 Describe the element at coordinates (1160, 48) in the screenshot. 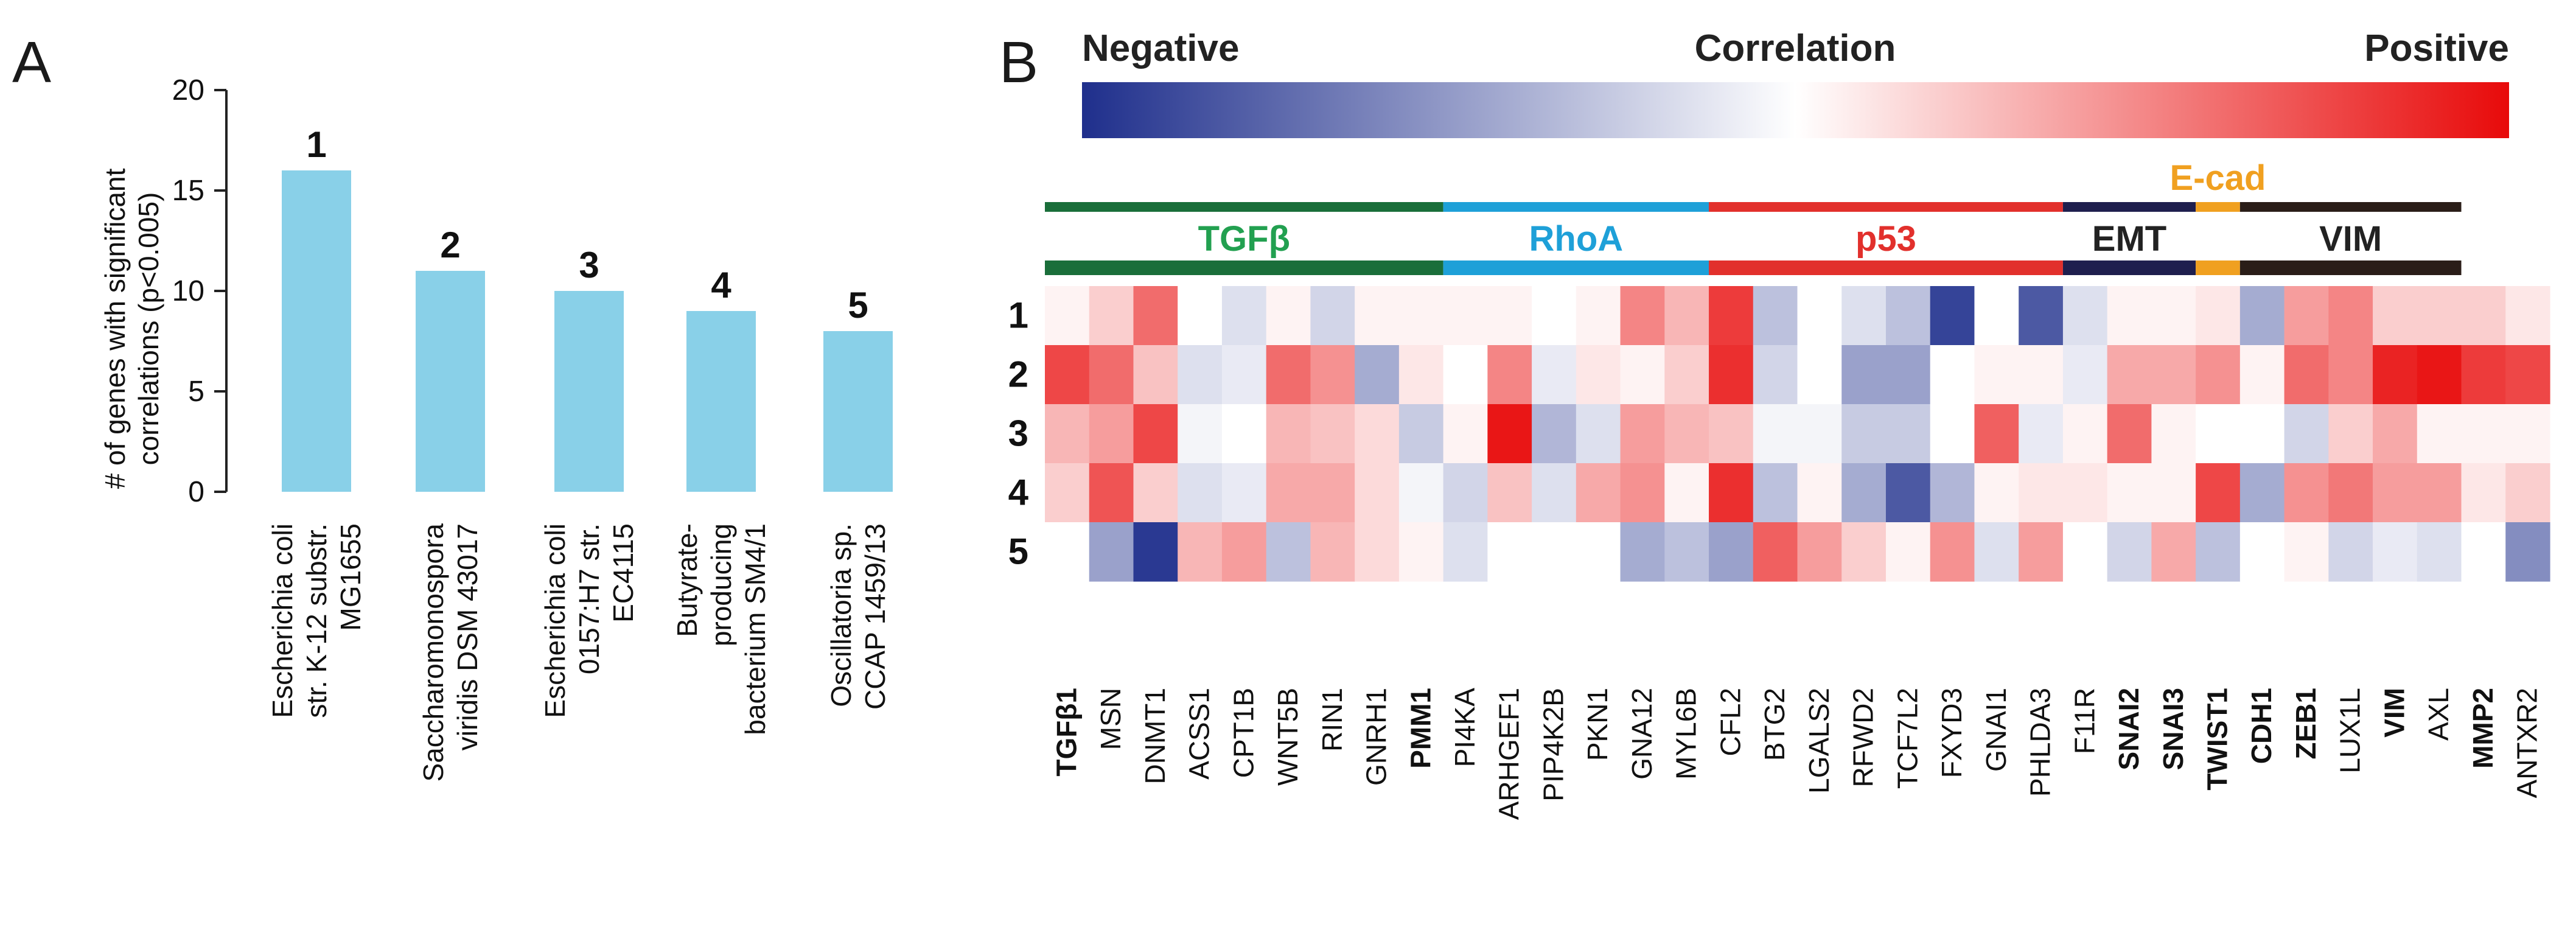

I see `scale-negative-label: Negative` at that location.